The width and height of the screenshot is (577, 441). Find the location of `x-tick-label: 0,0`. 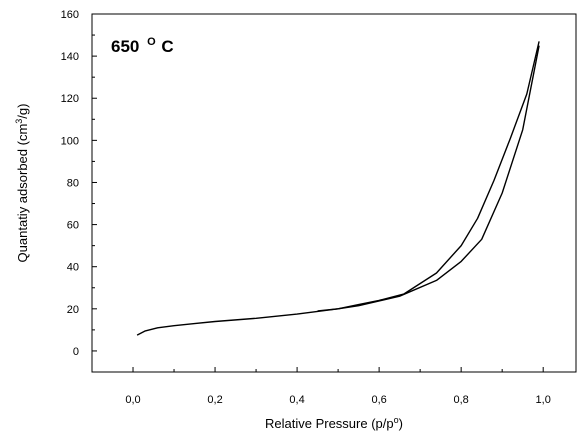

x-tick-label: 0,0 is located at coordinates (132, 400).